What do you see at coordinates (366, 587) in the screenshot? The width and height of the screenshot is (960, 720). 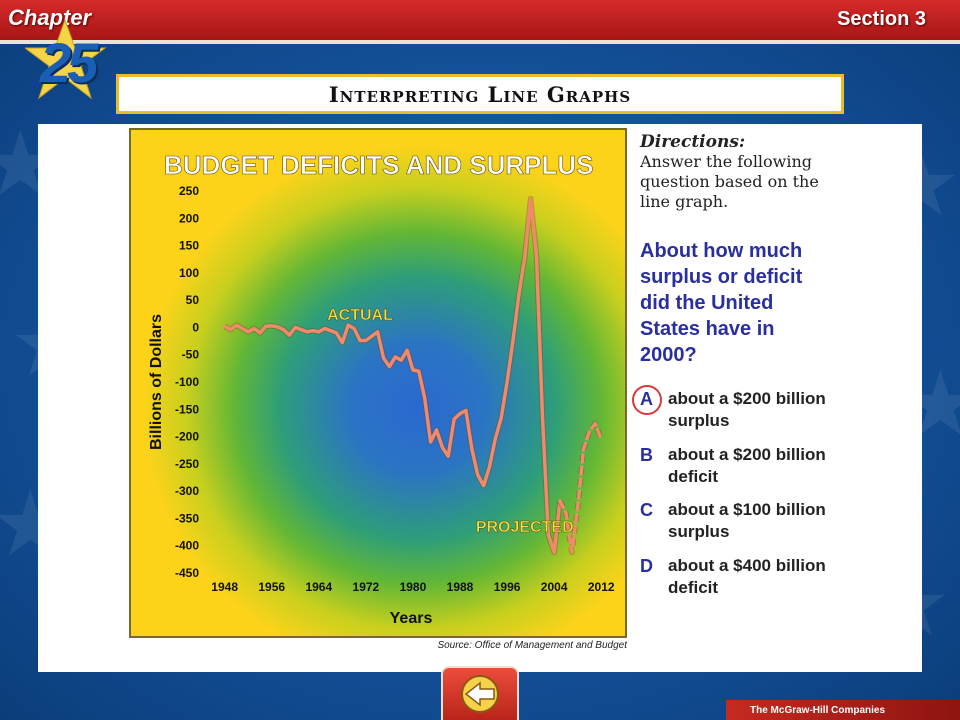 I see `x-tick-label: 1972` at bounding box center [366, 587].